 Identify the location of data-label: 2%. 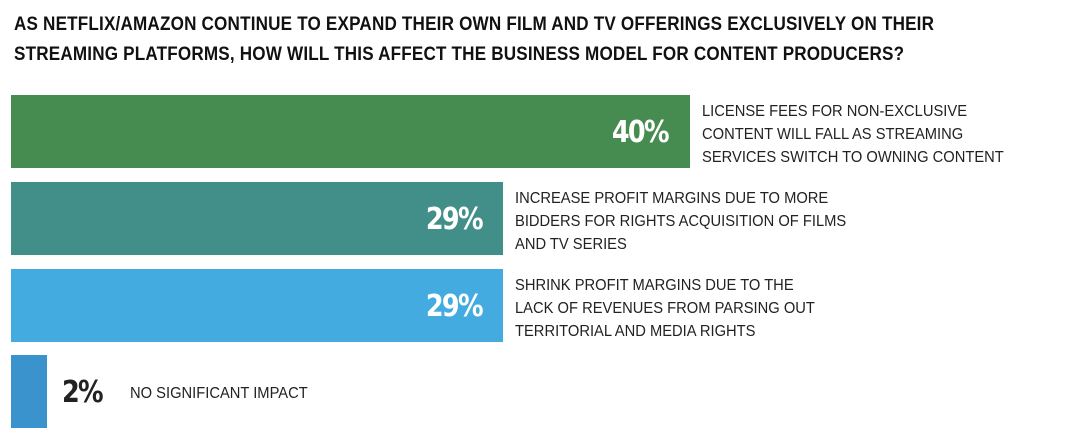
(83, 392).